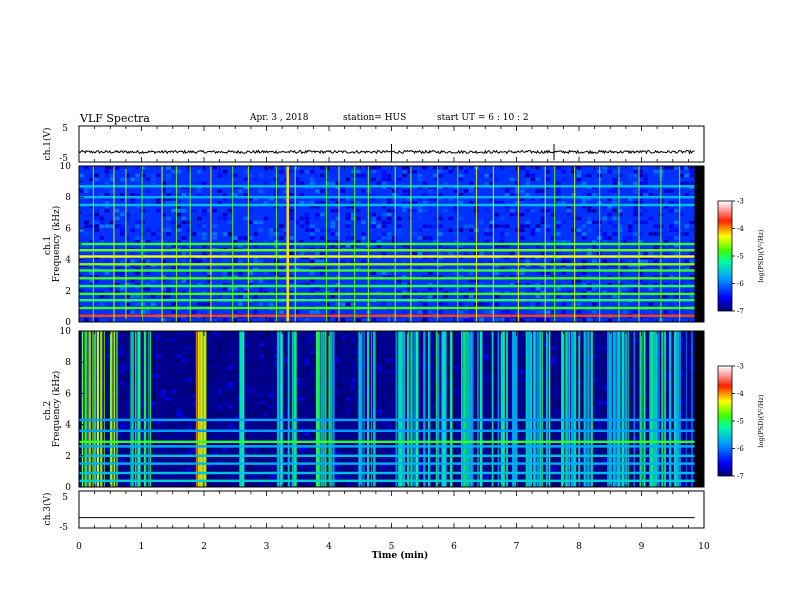 Image resolution: width=792 pixels, height=612 pixels. What do you see at coordinates (68, 363) in the screenshot?
I see `y-tick-label: 8` at bounding box center [68, 363].